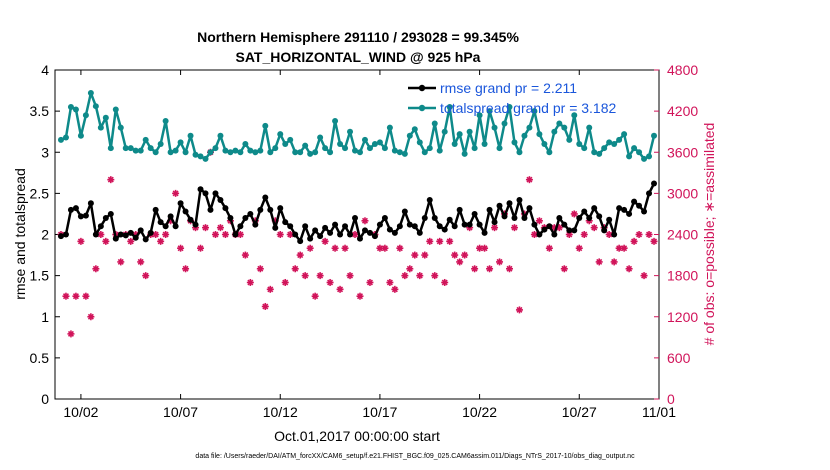 The width and height of the screenshot is (830, 470). What do you see at coordinates (40, 358) in the screenshot?
I see `y-tick-label-left: 0.5` at bounding box center [40, 358].